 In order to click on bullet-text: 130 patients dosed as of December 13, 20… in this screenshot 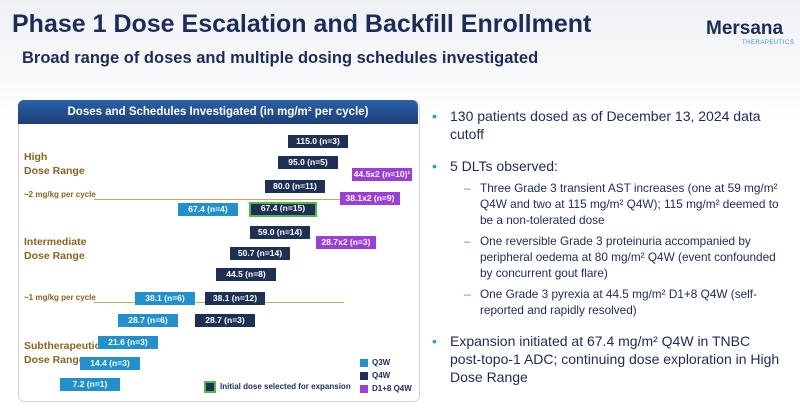, I will do `click(605, 125)`.